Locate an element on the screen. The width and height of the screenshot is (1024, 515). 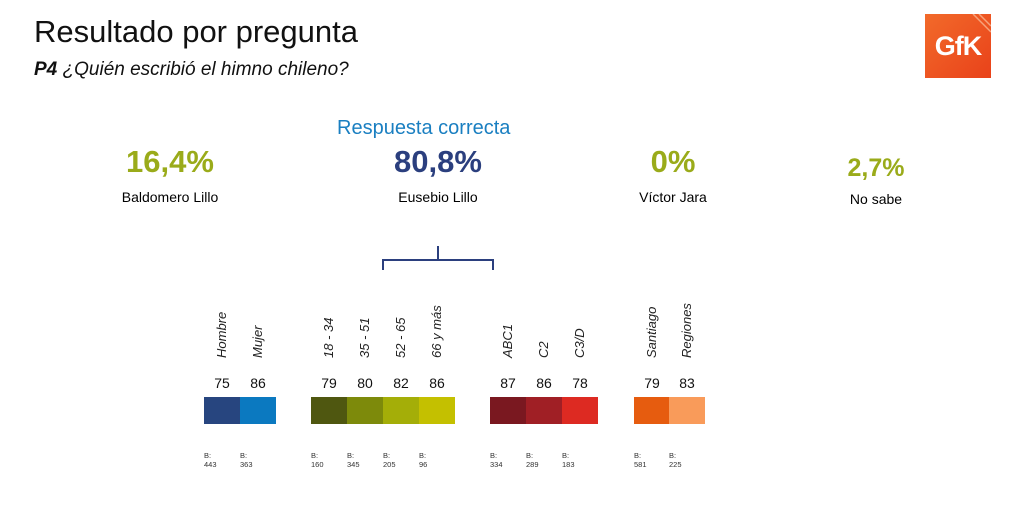
segment-bar-mujer is located at coordinates (258, 410).